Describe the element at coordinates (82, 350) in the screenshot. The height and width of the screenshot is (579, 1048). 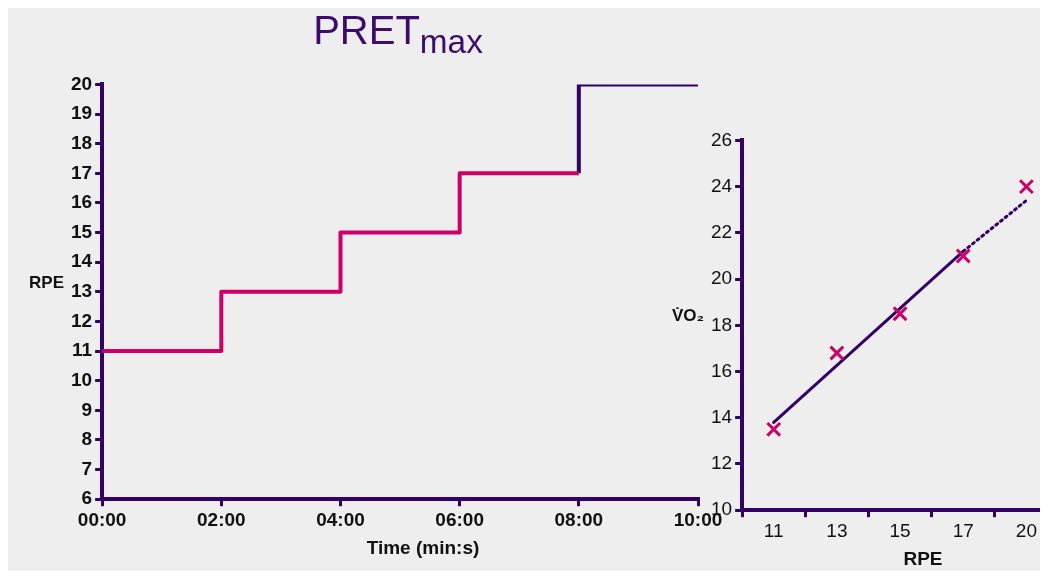
I see `y-tick-label: 11` at that location.